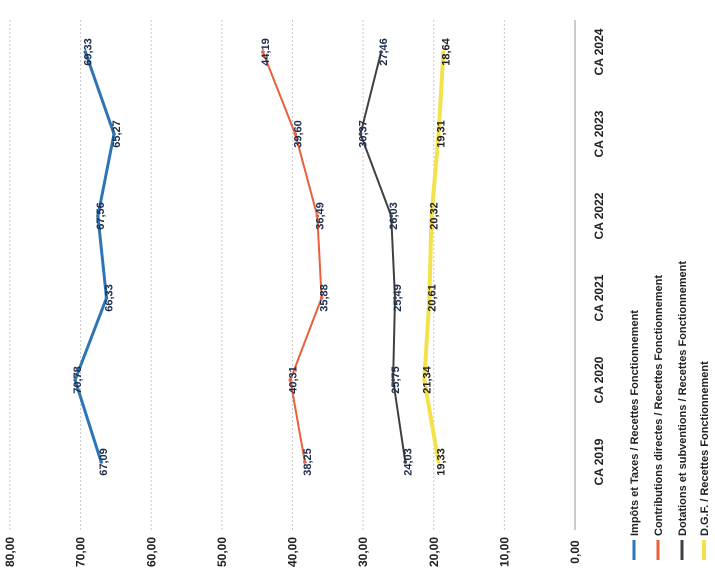  I want to click on data-label: 70,78, so click(78, 380).